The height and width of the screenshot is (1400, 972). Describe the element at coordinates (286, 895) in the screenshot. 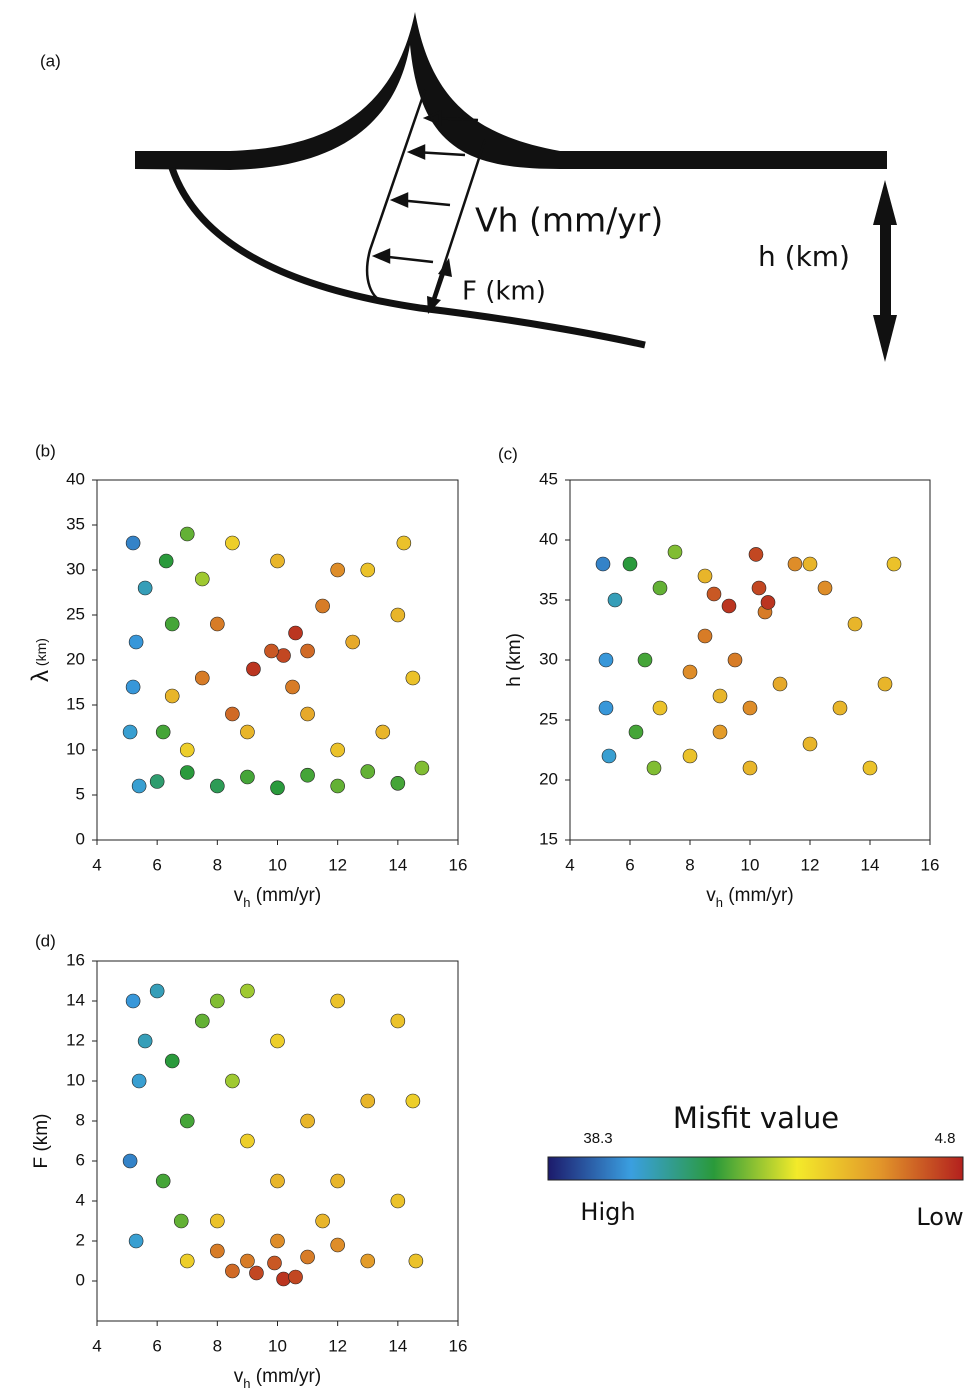

I see `x-axis-label-part: (mm/yr)` at that location.